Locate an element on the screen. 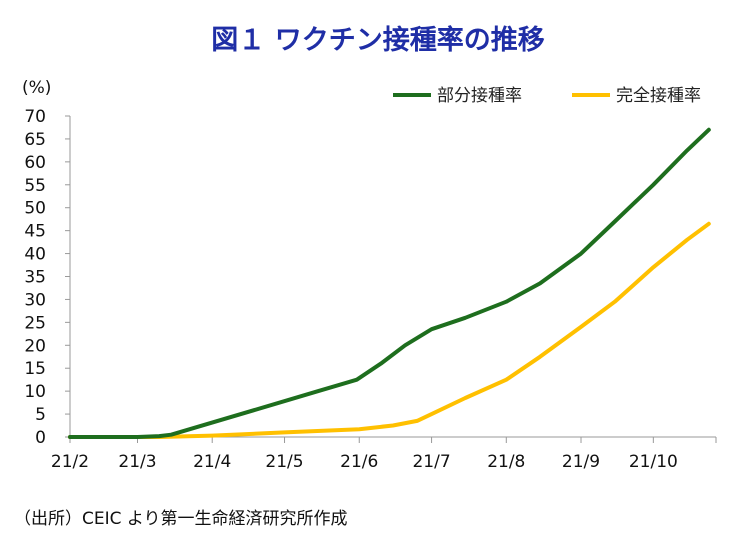 The image size is (756, 544). x-tick-label: 21/2 is located at coordinates (70, 462).